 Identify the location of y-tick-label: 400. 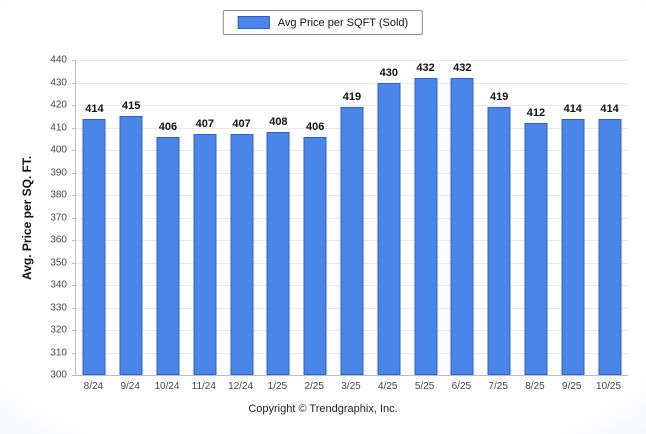
(58, 150).